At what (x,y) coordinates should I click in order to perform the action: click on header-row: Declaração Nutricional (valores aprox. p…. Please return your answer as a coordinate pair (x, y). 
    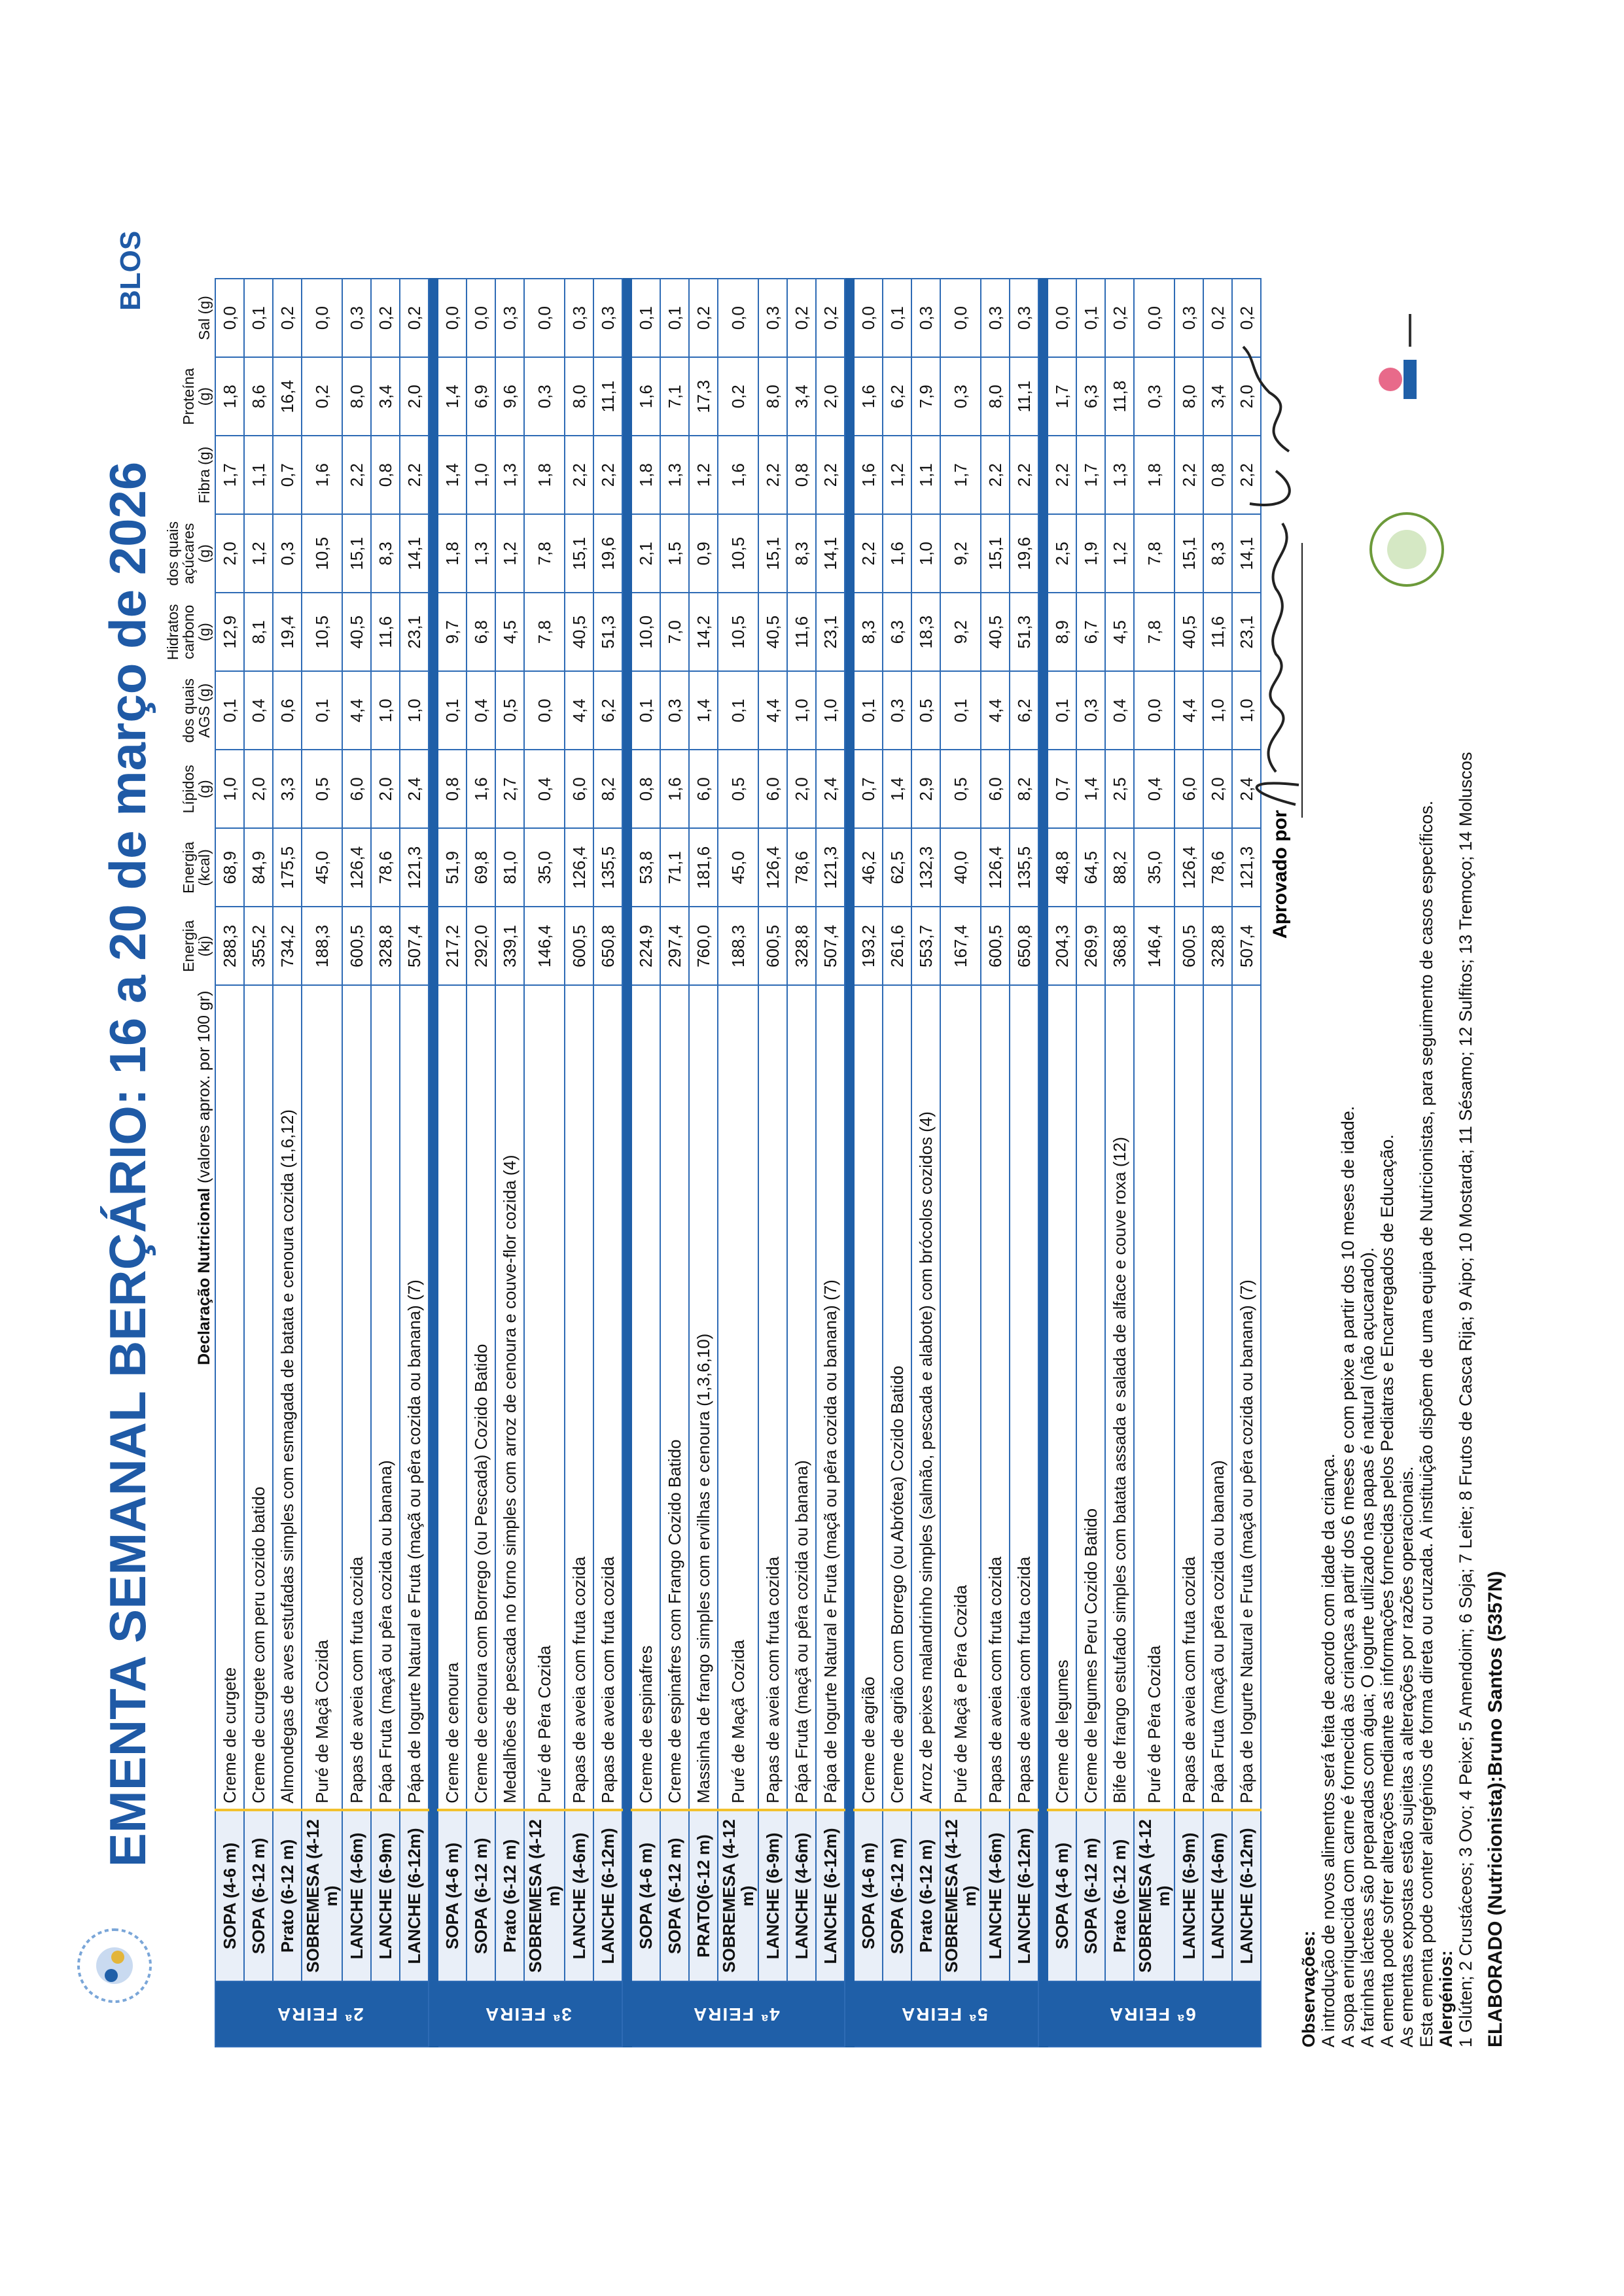
    Looking at the image, I should click on (189, 1163).